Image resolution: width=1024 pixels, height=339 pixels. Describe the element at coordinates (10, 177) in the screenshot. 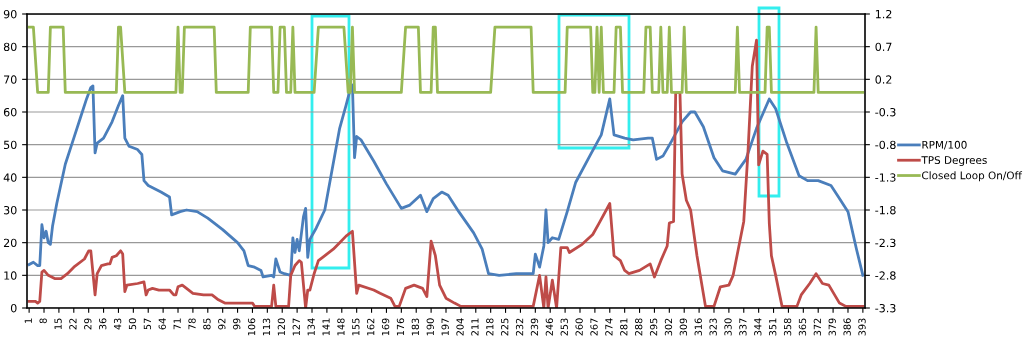

I see `y-tick-label: 40` at that location.